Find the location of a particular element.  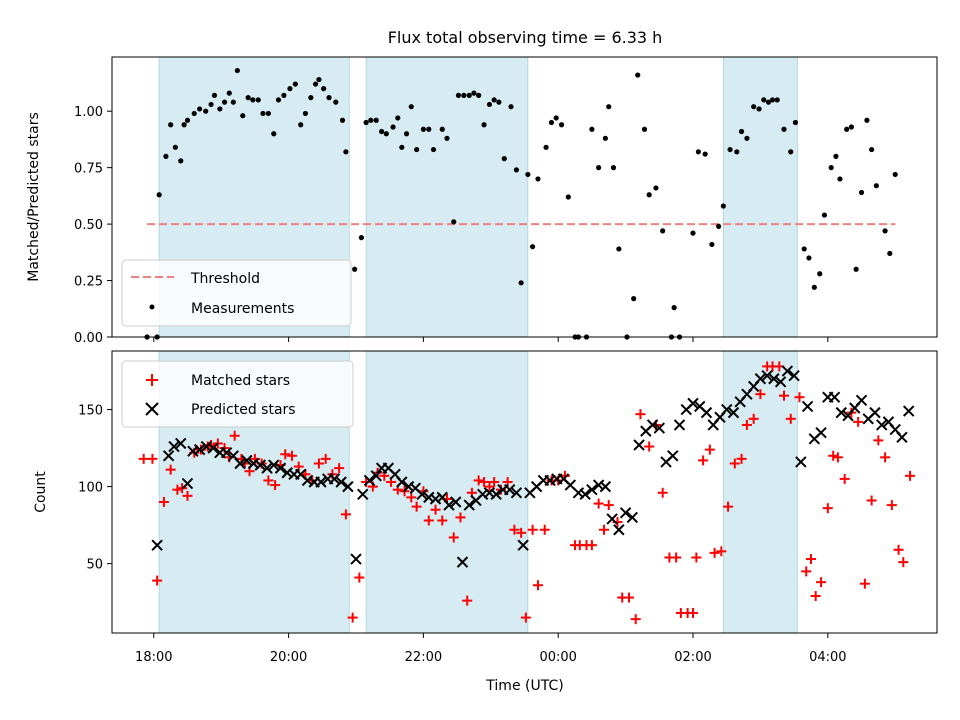

top-y-ticks: 0.00 0.25 0.50 0.75 1.00 is located at coordinates (93, 225).